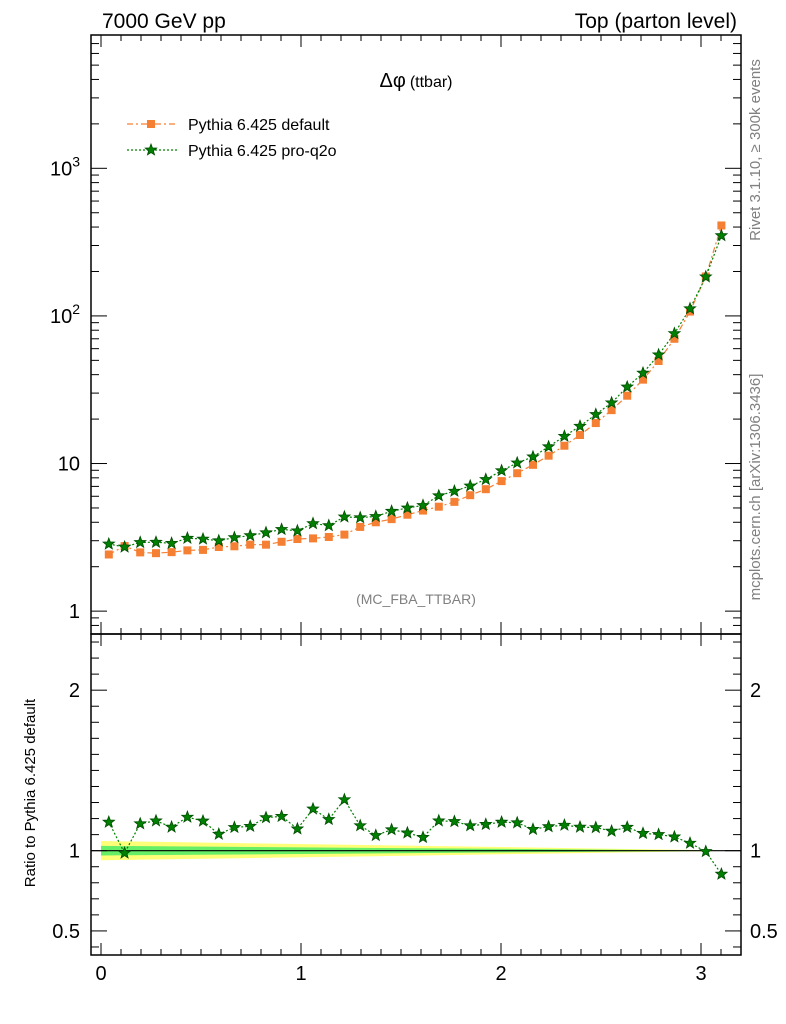 This screenshot has width=786, height=1024. I want to click on rivet-version-label: Rivet 3.1.10, ≥ 300k events, so click(755, 150).